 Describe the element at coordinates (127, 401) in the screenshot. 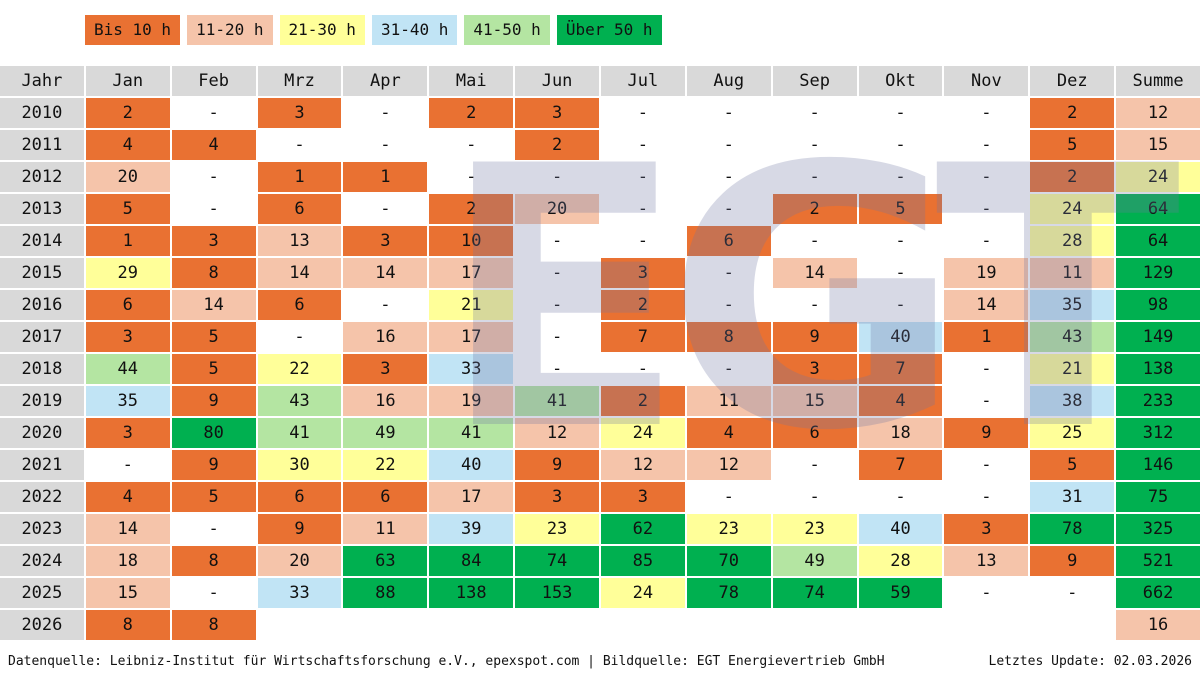

I see `heatmap-cell: 35` at that location.